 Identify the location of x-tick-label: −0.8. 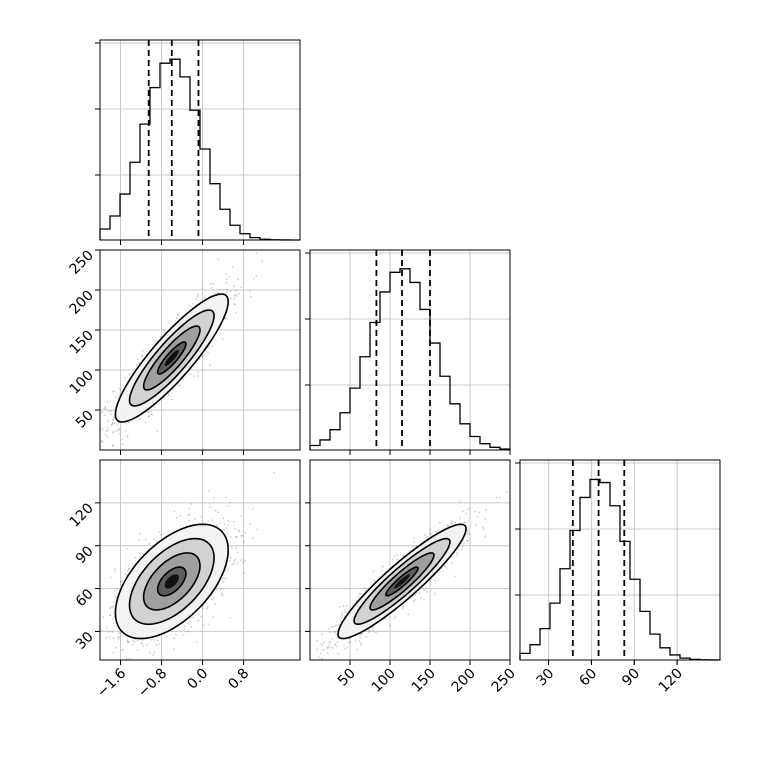
(152, 683).